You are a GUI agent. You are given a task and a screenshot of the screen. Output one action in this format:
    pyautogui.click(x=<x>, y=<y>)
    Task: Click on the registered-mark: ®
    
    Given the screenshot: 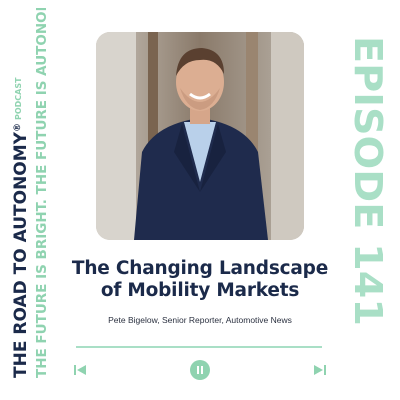 What is the action you would take?
    pyautogui.click(x=18, y=127)
    